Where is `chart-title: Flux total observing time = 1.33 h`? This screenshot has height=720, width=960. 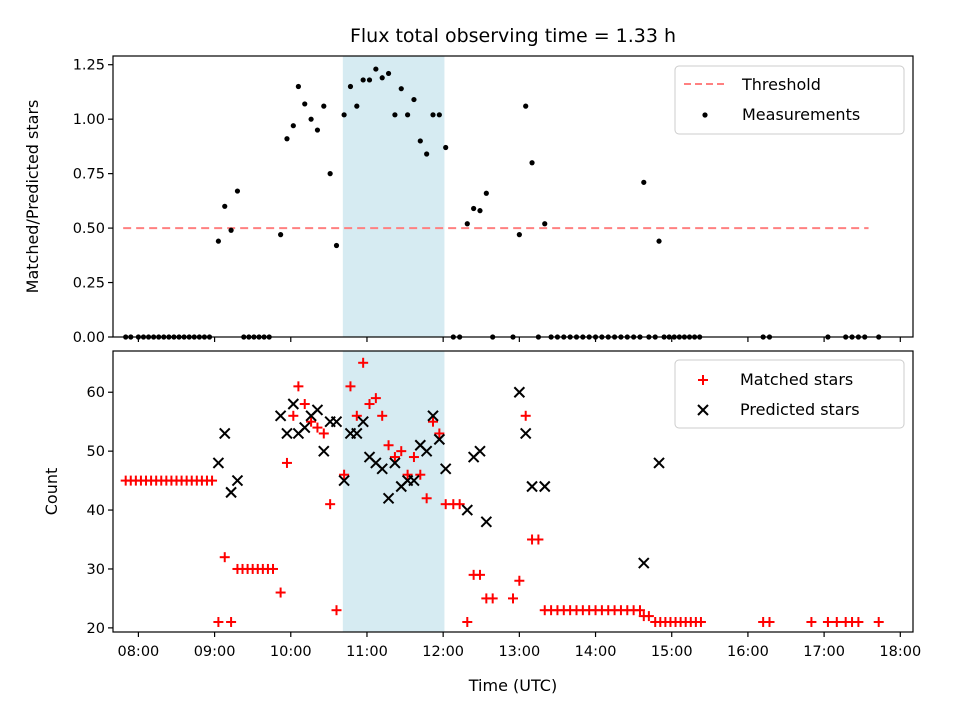 chart-title: Flux total observing time = 1.33 h is located at coordinates (513, 36).